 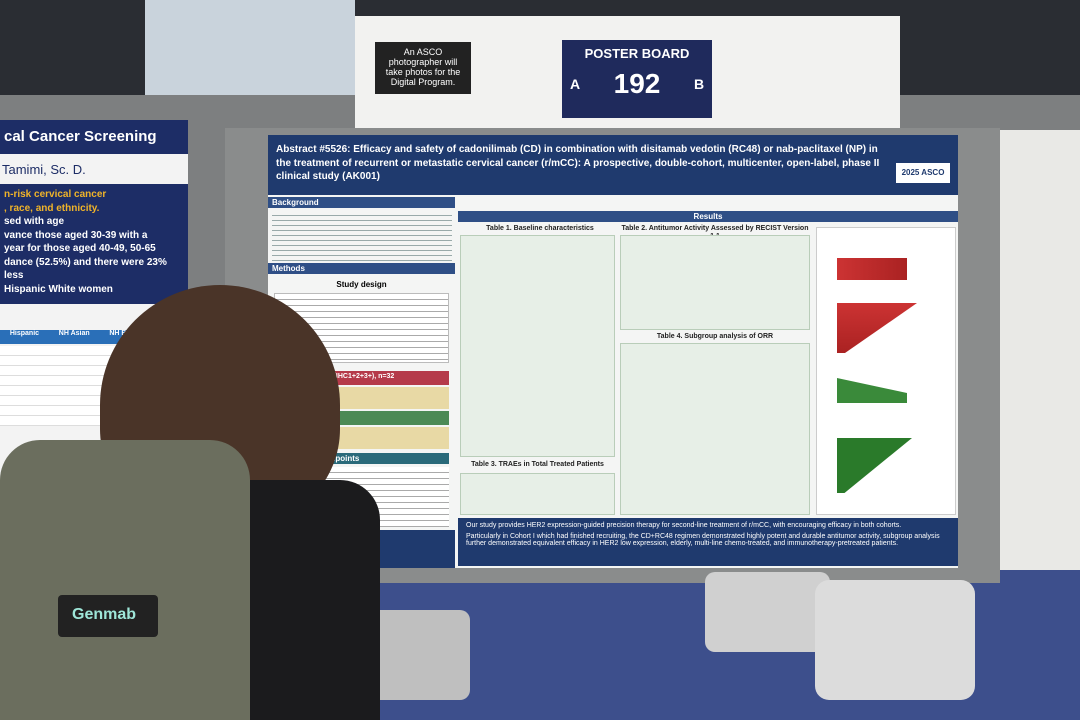 I want to click on logo: 2025 ASCO, so click(x=923, y=173).